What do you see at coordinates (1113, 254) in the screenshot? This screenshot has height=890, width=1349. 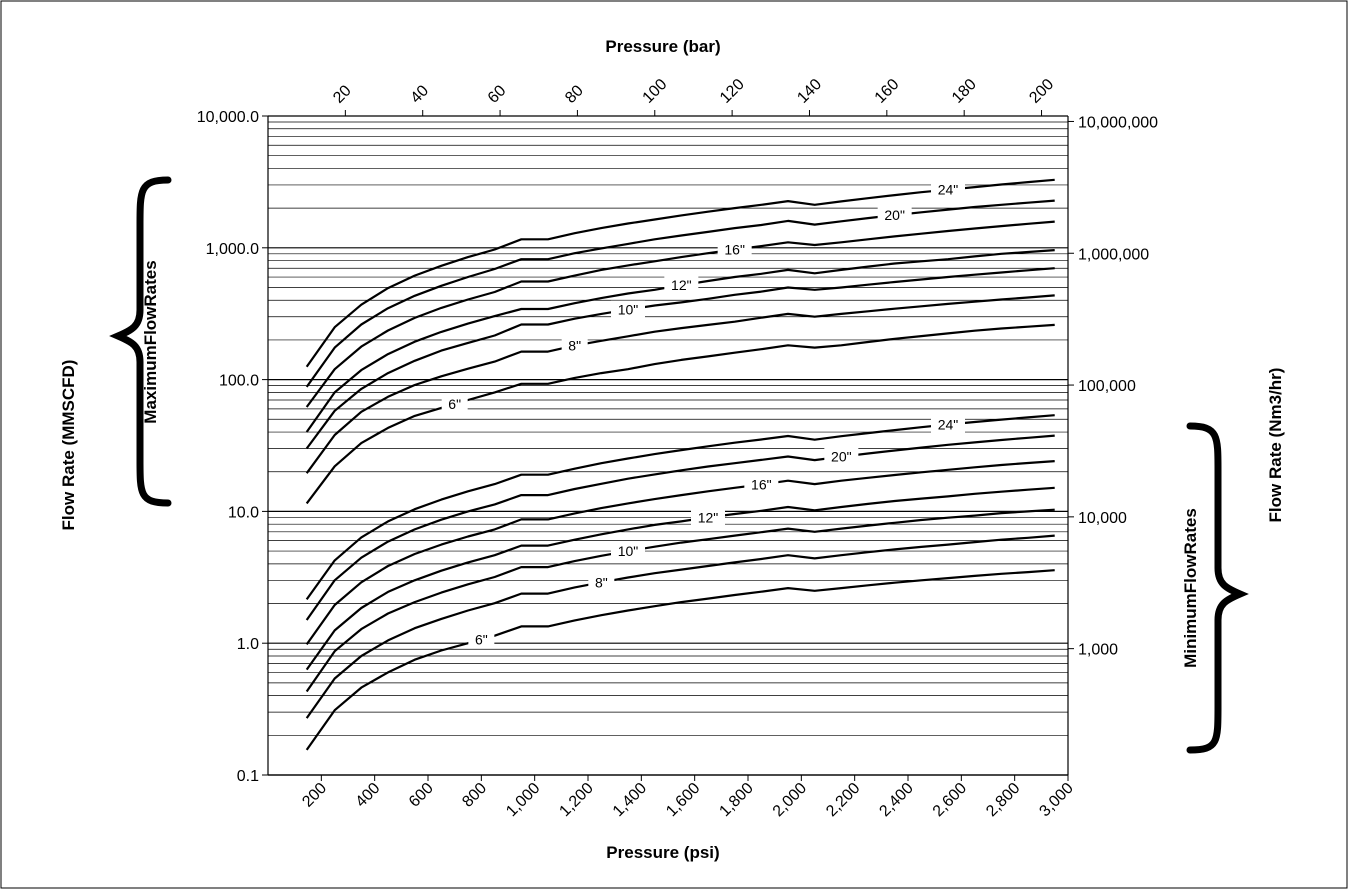 I see `y2-tick-label: 1,000,000` at bounding box center [1113, 254].